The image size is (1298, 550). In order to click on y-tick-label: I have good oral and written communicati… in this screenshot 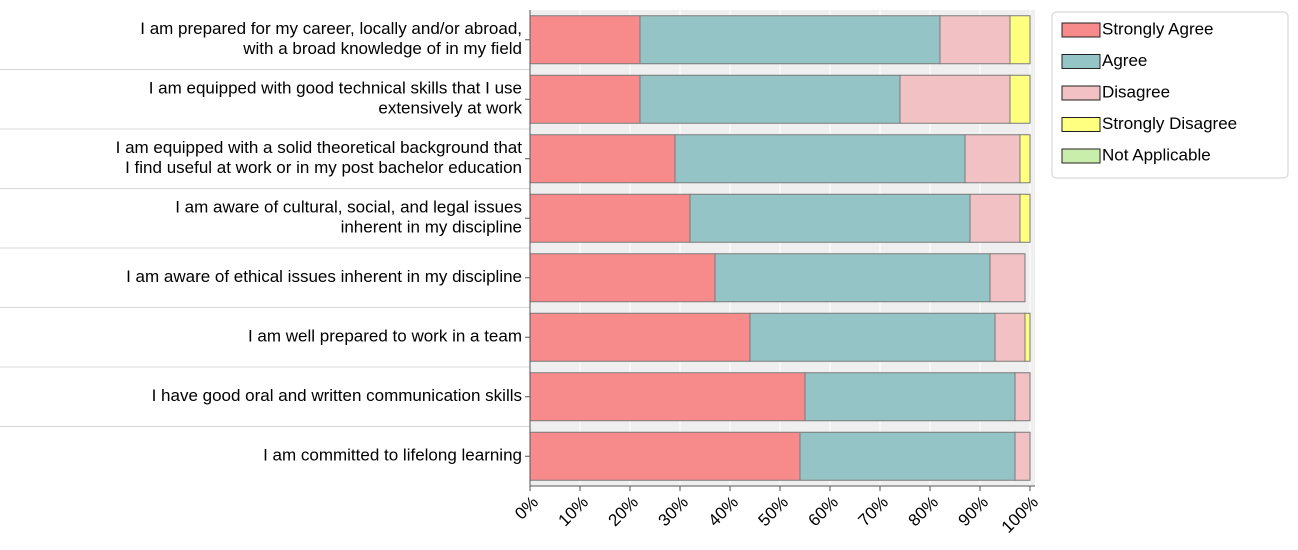, I will do `click(337, 395)`.